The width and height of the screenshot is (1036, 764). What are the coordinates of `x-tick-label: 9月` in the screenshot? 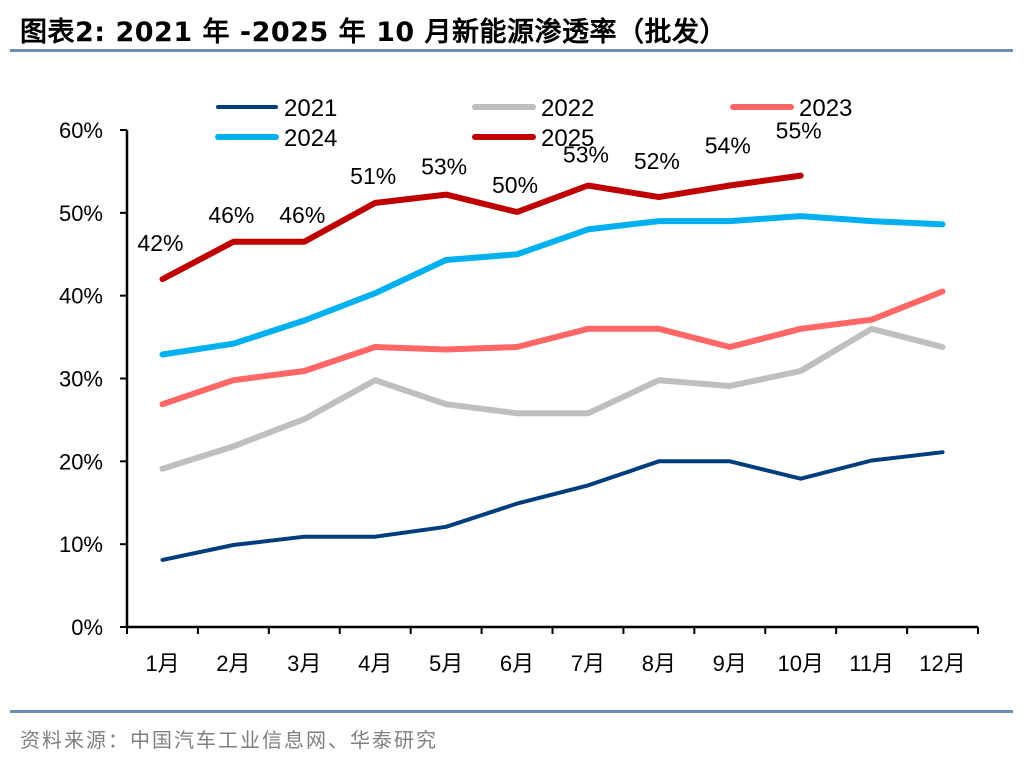 It's located at (730, 663).